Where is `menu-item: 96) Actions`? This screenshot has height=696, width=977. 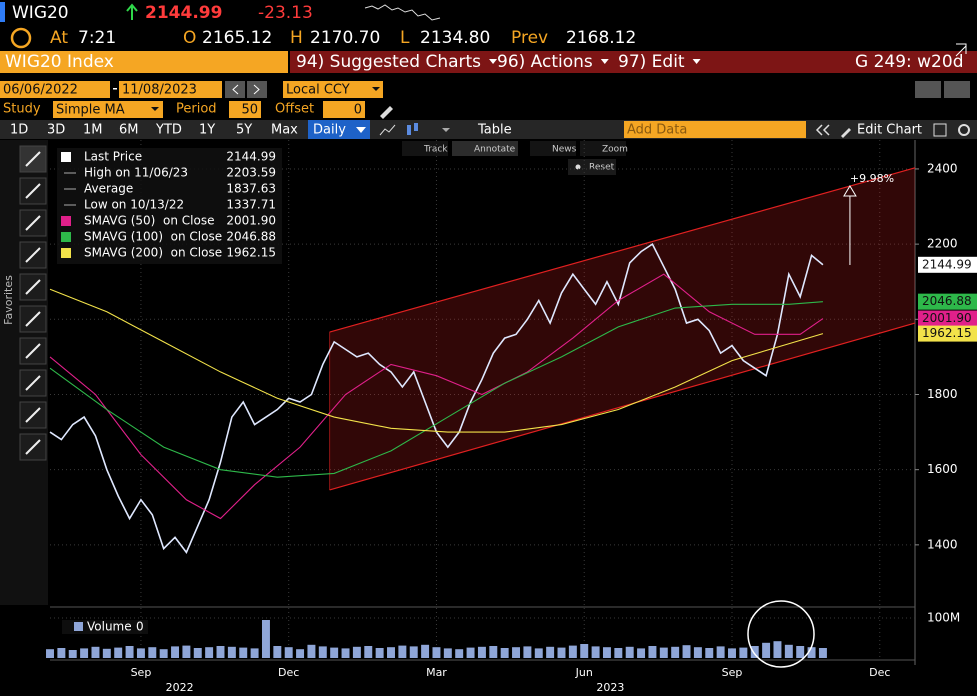 menu-item: 96) Actions is located at coordinates (545, 62).